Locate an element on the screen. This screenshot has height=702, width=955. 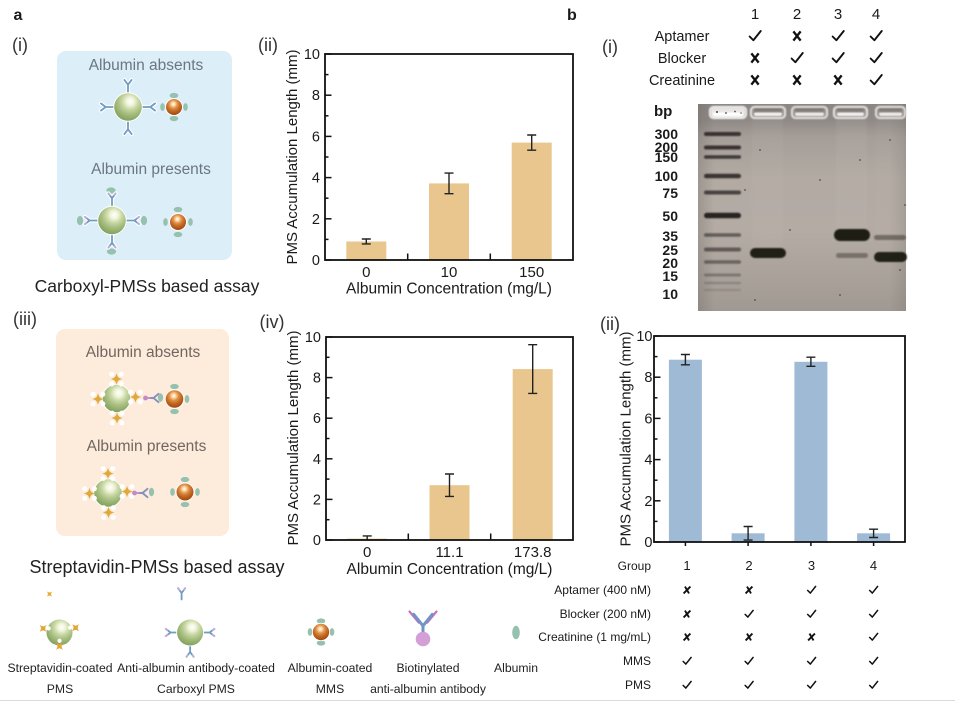
svg-text: bp is located at coordinates (663, 111).